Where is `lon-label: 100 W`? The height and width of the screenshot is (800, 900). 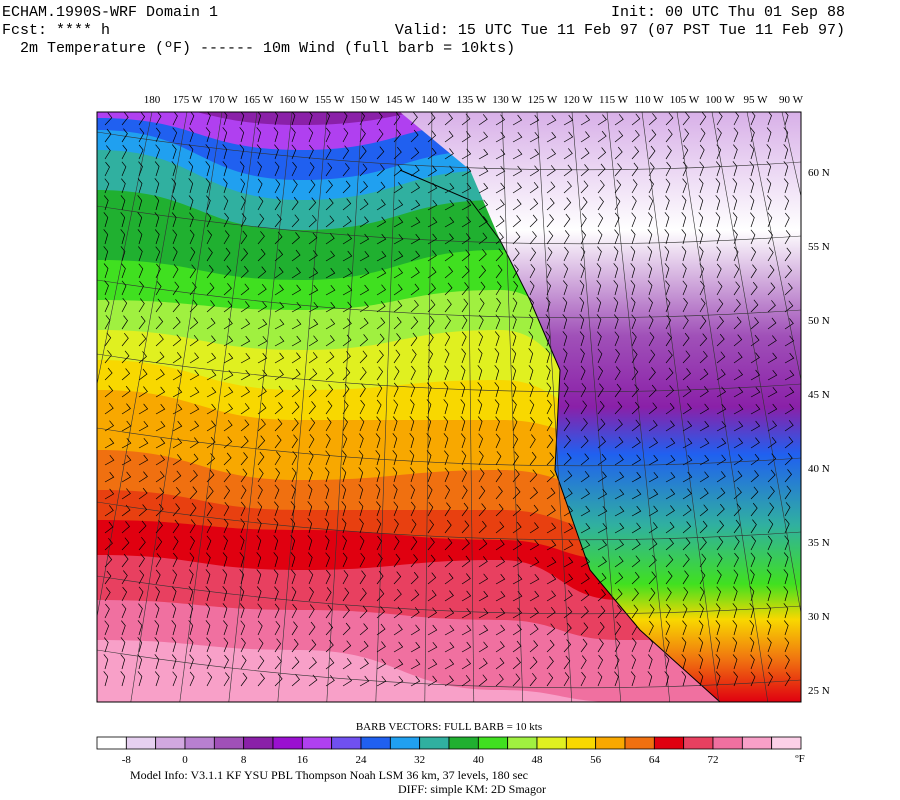
lon-label: 100 W is located at coordinates (720, 100).